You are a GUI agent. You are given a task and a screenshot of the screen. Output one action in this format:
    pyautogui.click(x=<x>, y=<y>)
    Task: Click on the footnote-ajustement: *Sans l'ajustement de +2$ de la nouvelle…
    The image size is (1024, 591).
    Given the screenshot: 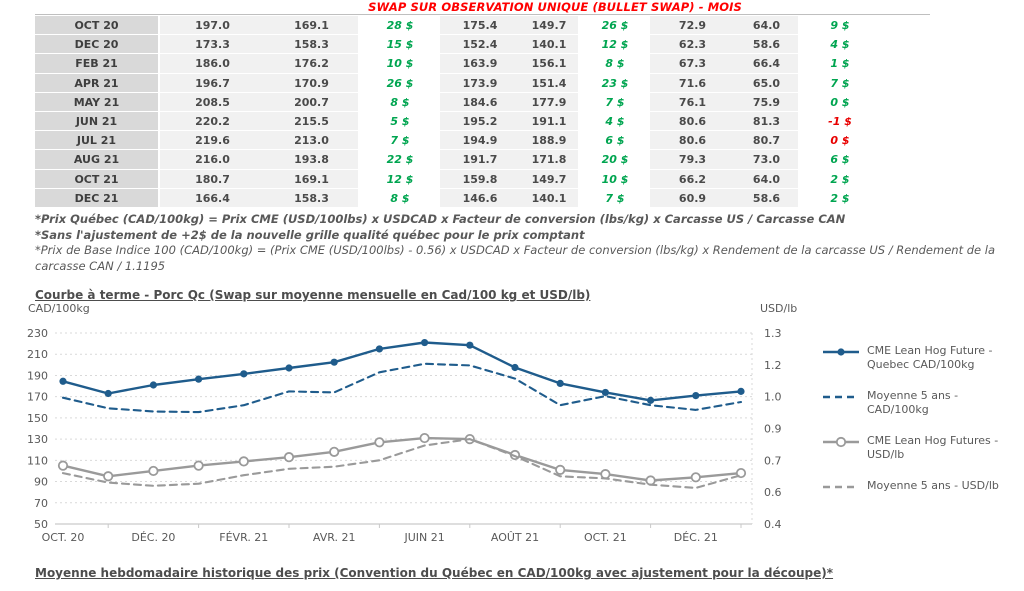 What is the action you would take?
    pyautogui.click(x=310, y=234)
    